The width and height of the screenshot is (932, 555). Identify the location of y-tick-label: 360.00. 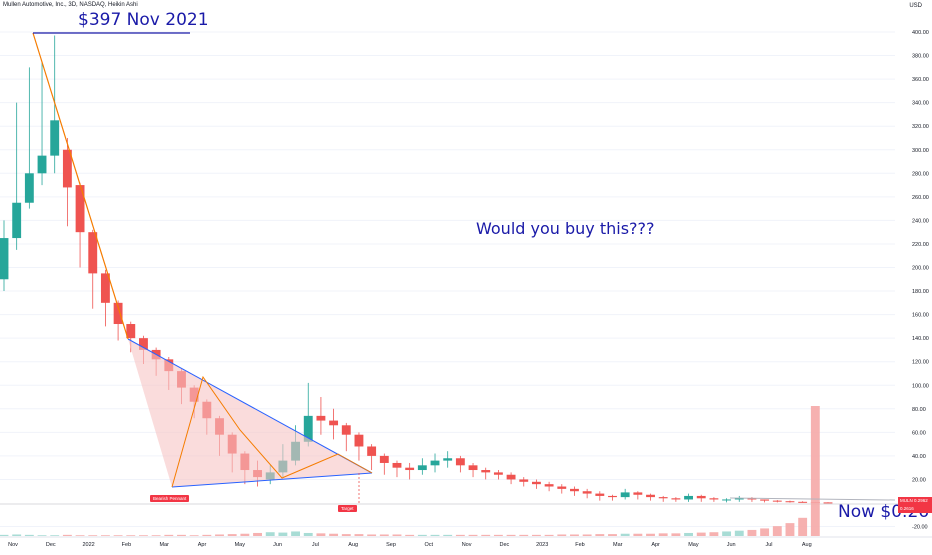
(920, 80).